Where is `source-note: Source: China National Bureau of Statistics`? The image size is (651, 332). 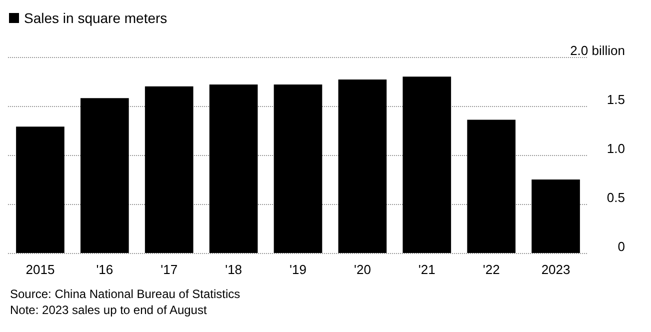
source-note: Source: China National Bureau of Statistics is located at coordinates (125, 294).